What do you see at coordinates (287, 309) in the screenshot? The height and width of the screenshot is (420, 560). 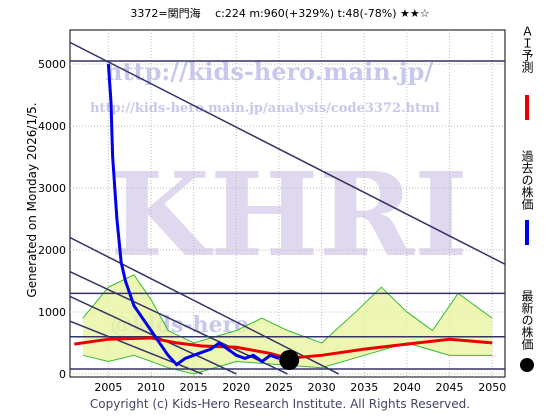 I see `band-upper` at bounding box center [287, 309].